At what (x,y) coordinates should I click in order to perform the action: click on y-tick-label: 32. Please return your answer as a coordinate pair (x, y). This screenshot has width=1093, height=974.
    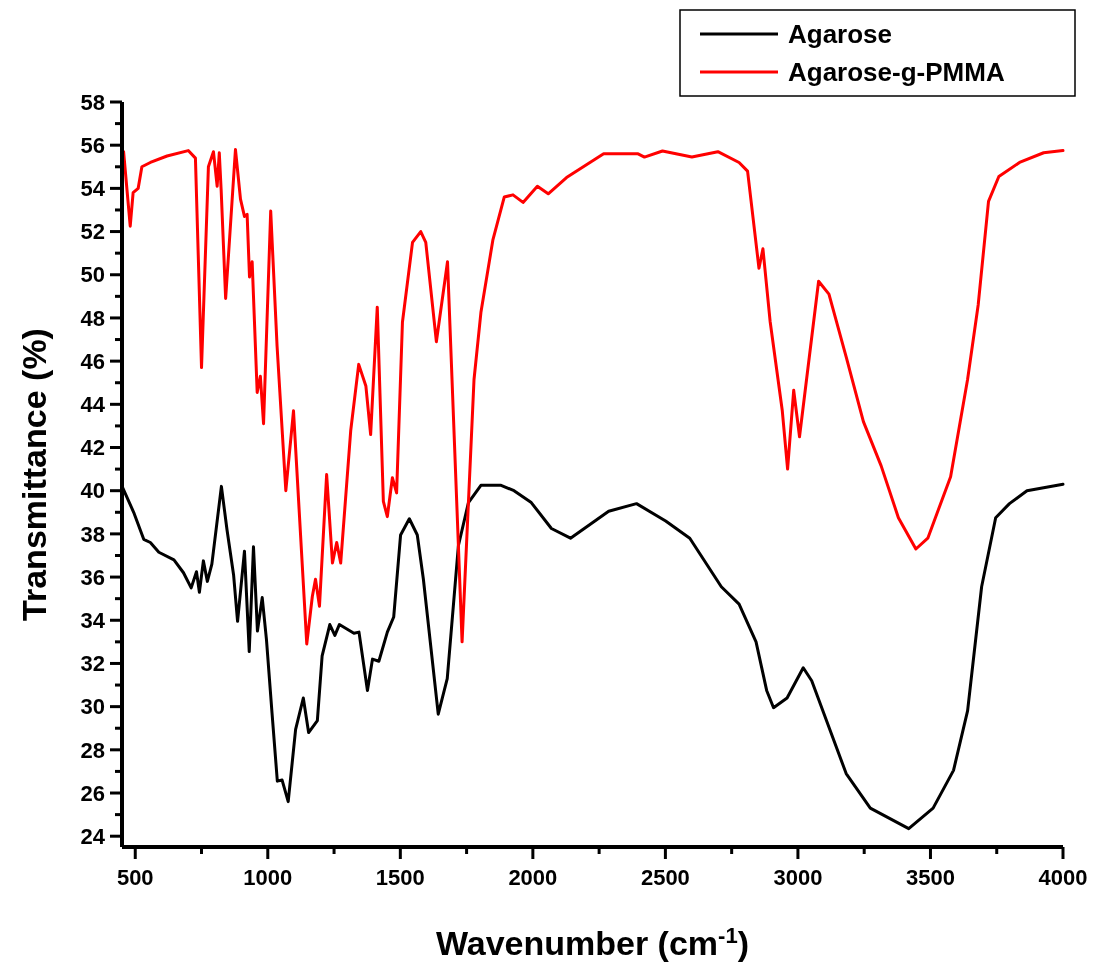
    Looking at the image, I should click on (92, 664).